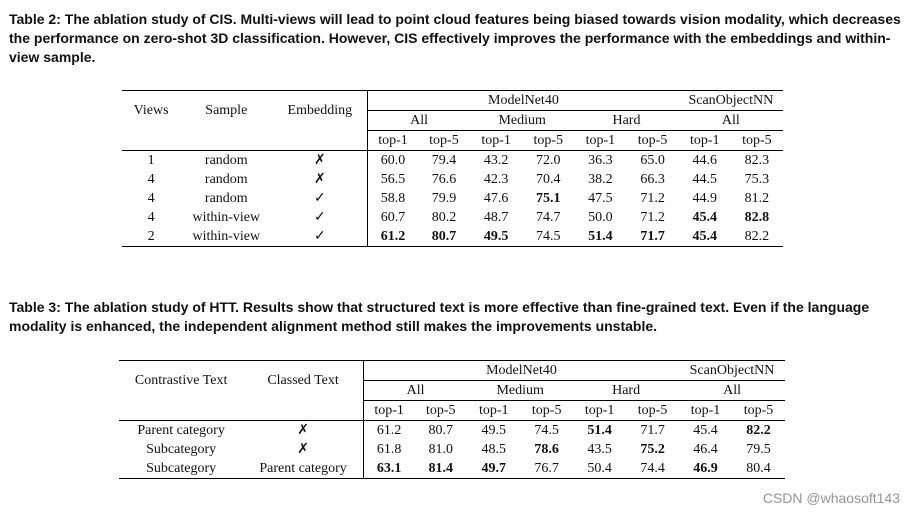 This screenshot has width=914, height=515. What do you see at coordinates (548, 179) in the screenshot?
I see `value-cell: 70.4` at bounding box center [548, 179].